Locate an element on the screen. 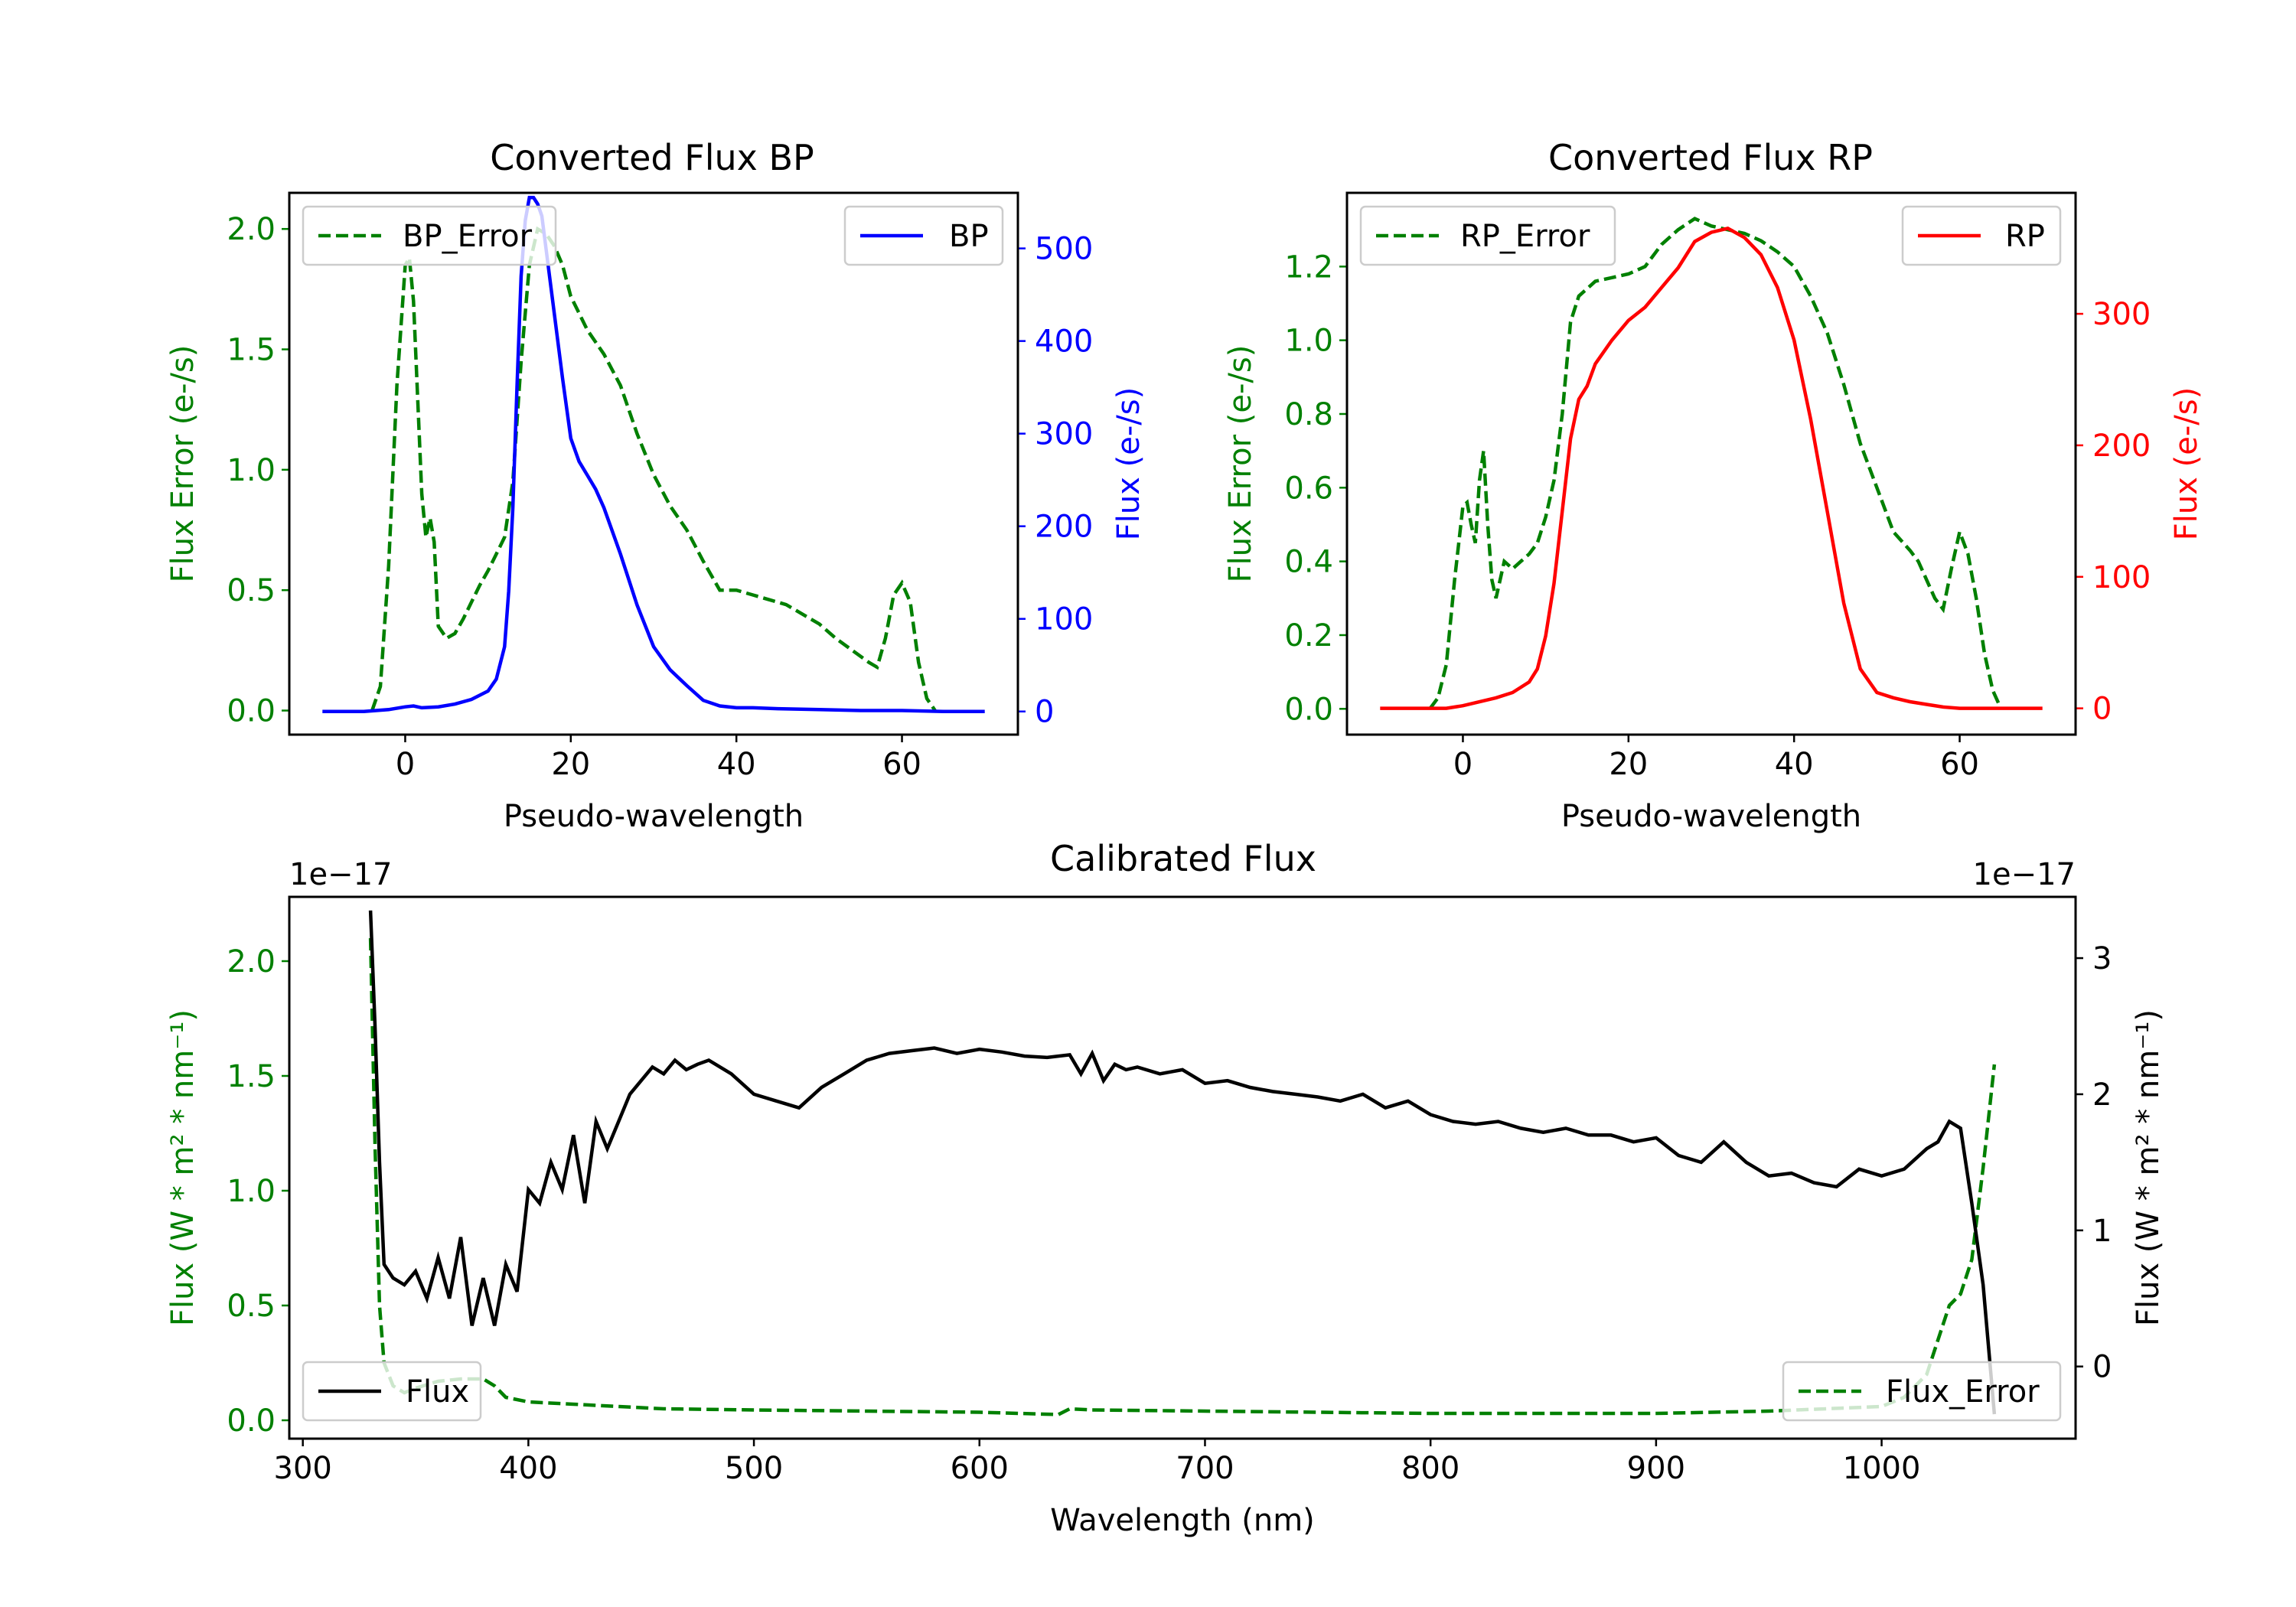  x-tick-label: 400 is located at coordinates (528, 1468).